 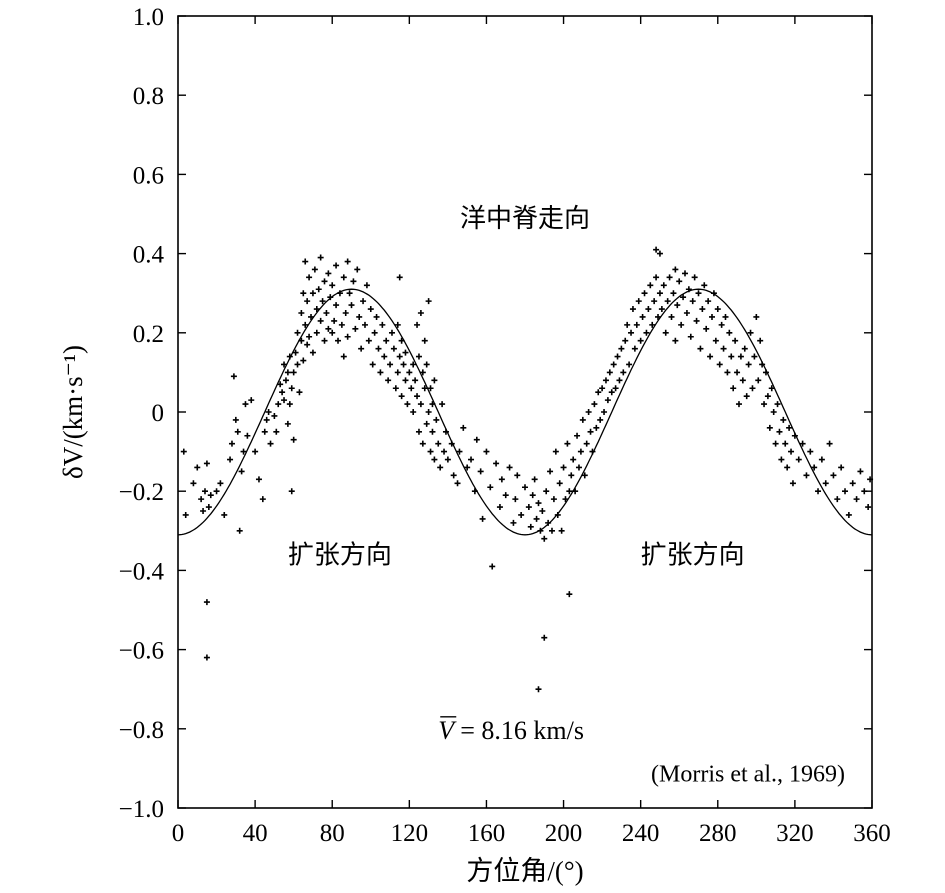 I want to click on x-tick-label: 320, so click(x=795, y=833).